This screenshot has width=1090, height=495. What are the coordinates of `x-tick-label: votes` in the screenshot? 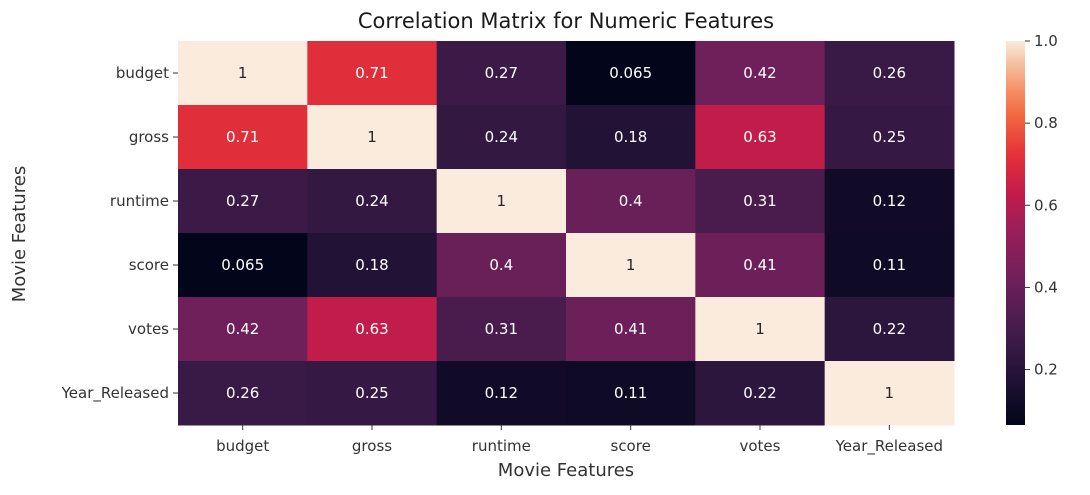 It's located at (760, 446).